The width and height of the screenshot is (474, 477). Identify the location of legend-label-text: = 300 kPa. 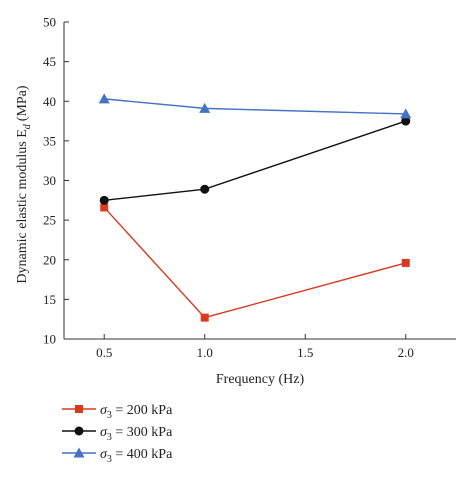
(142, 432).